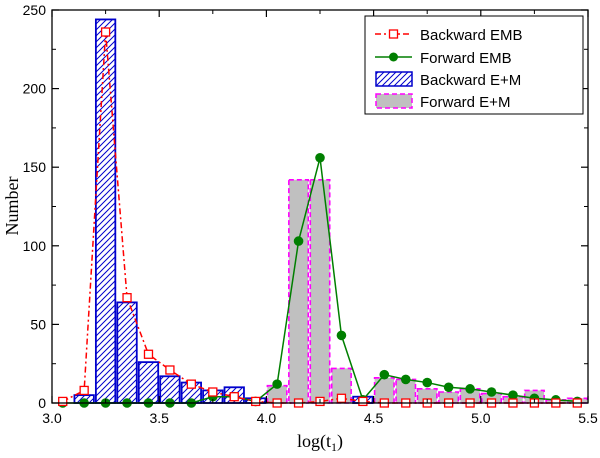 This screenshot has height=458, width=600. I want to click on x-tick-label: 5.0, so click(481, 418).